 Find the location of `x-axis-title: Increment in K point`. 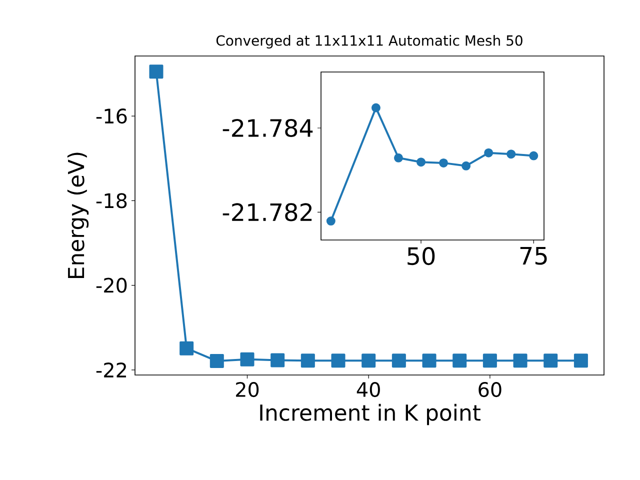

x-axis-title: Increment in K point is located at coordinates (370, 415).